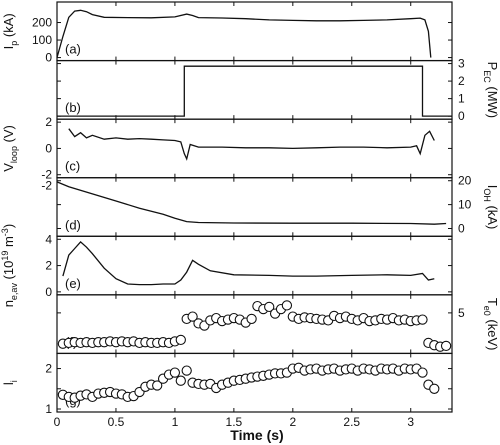  Describe the element at coordinates (8, 272) in the screenshot. I see `y-axis-label-part: (10` at that location.